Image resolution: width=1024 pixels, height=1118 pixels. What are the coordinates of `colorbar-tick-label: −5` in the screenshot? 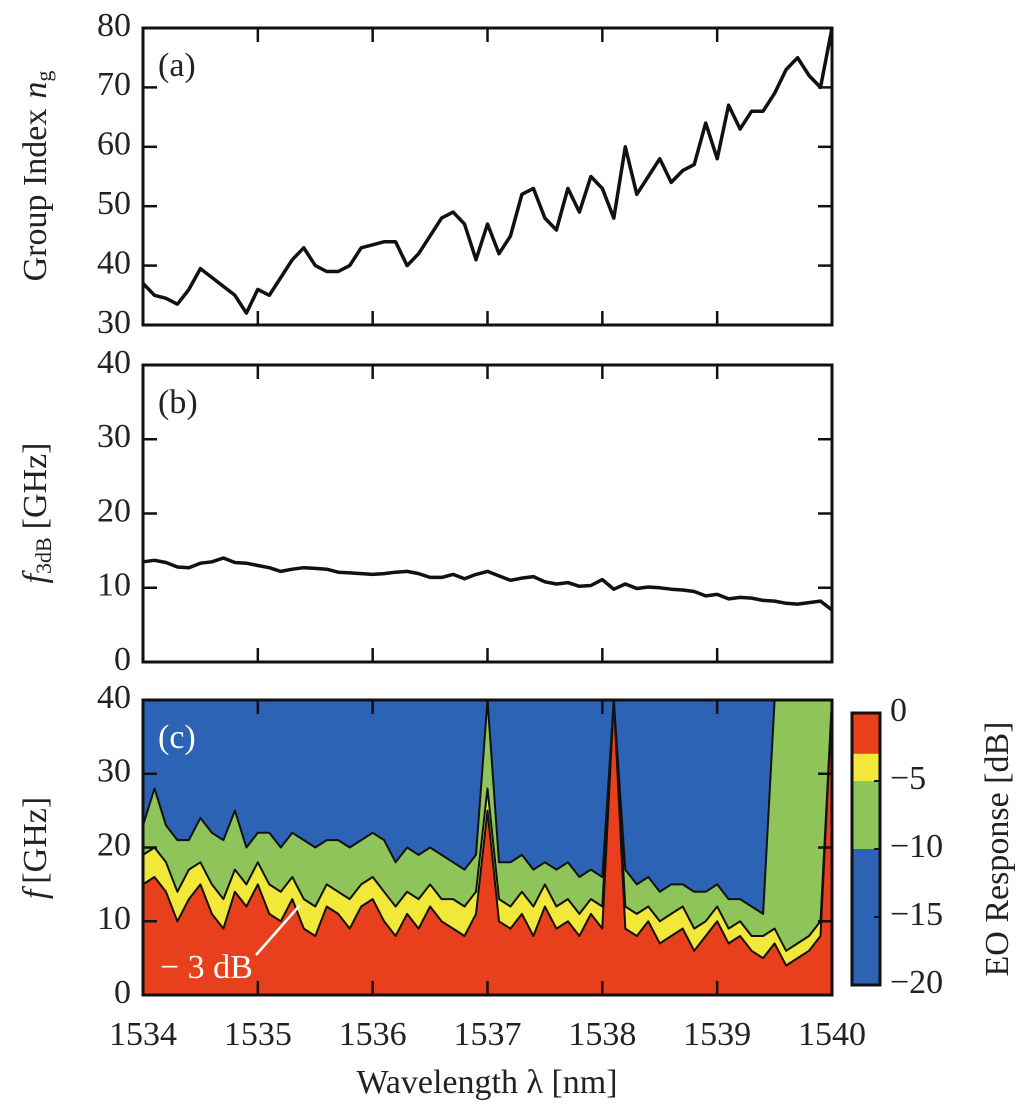 It's located at (908, 778).